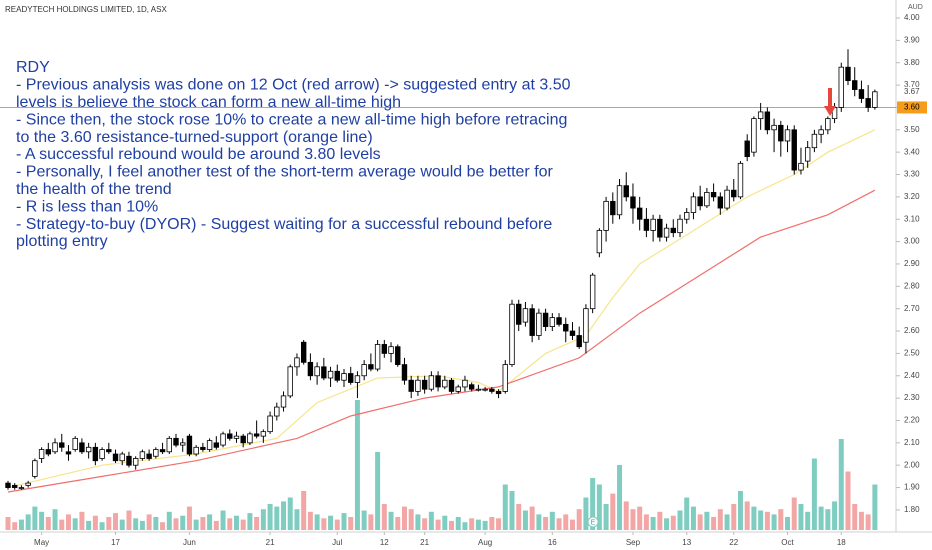  Describe the element at coordinates (86, 9) in the screenshot. I see `chart-title: READYTECH HOLDINGS LIMITED, 1D, ASX` at that location.